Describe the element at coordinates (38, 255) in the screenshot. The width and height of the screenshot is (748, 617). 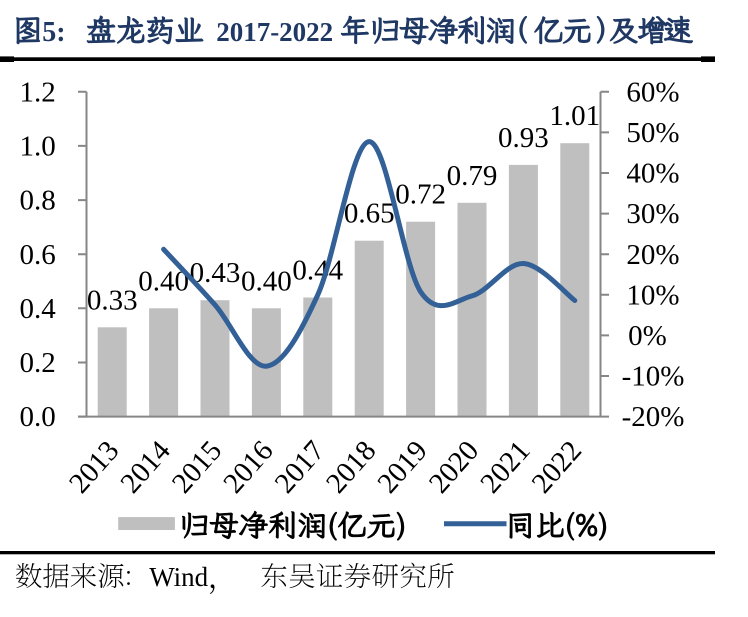
I see `svg-text: 0.6` at that location.